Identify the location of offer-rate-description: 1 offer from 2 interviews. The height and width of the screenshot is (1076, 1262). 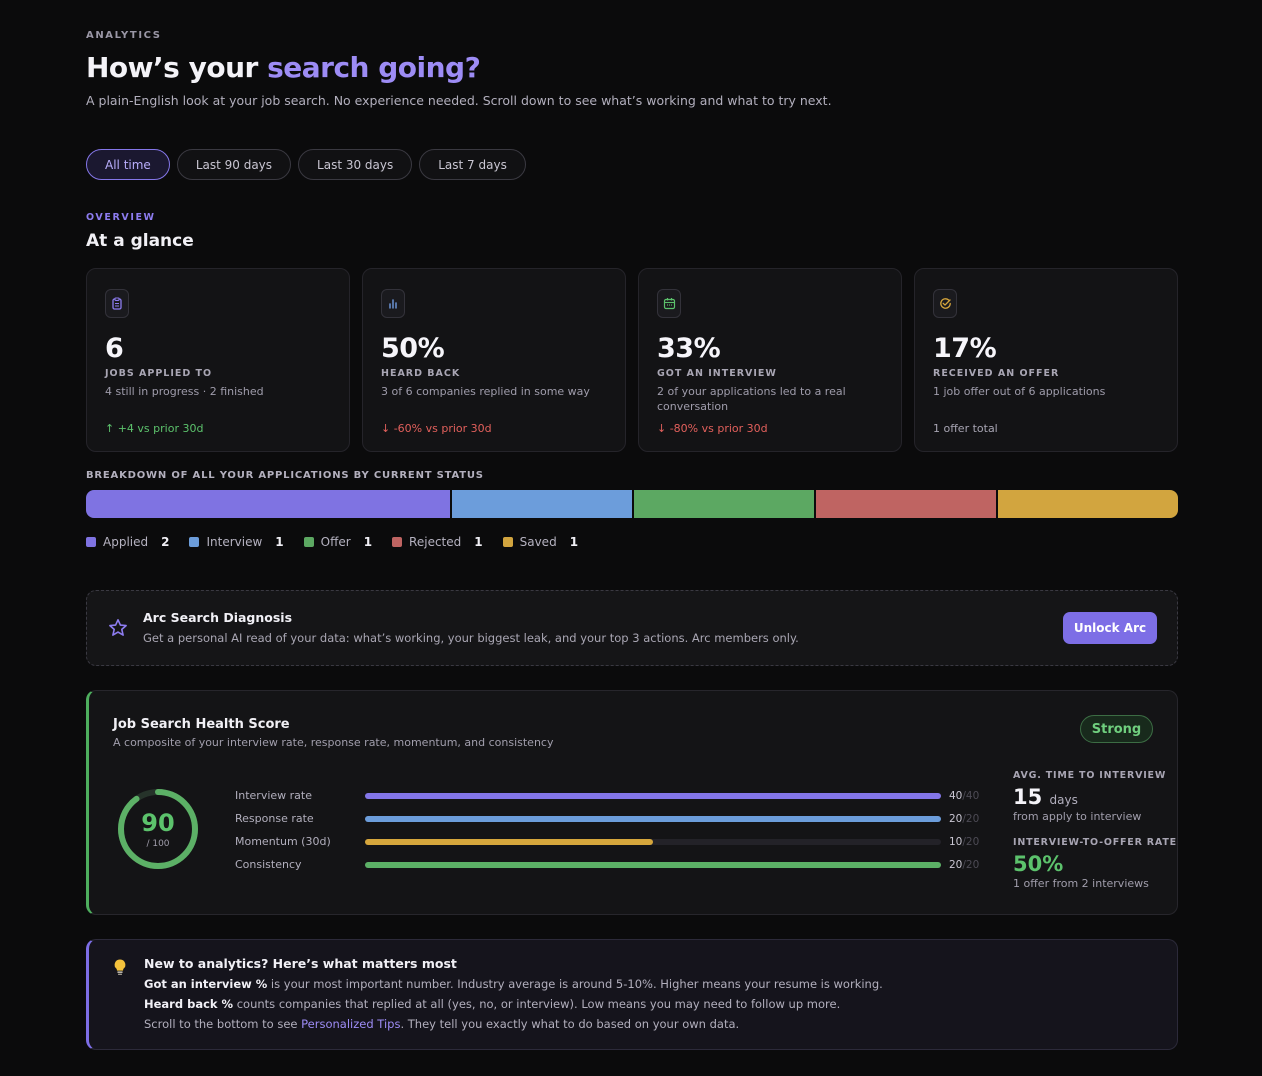
(1081, 883).